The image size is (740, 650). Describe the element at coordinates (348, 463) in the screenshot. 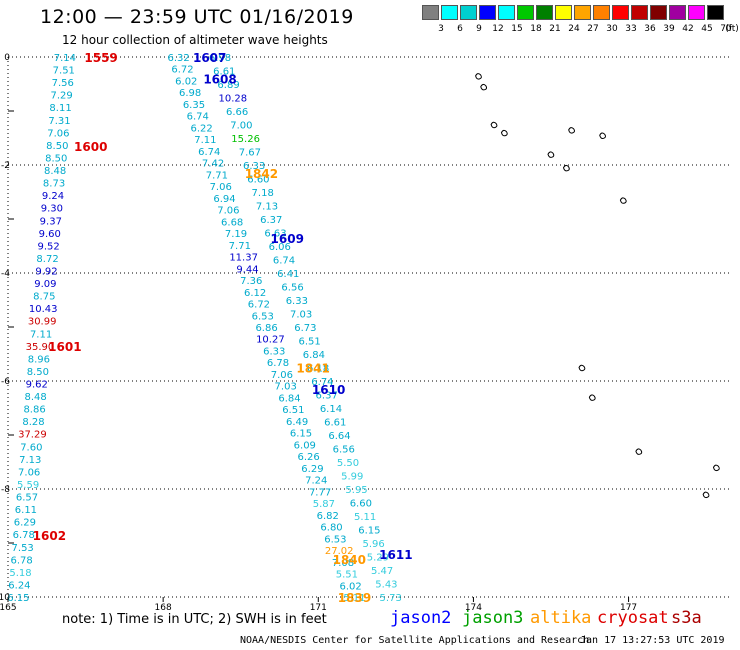

I see `swh-value: 5.50` at that location.